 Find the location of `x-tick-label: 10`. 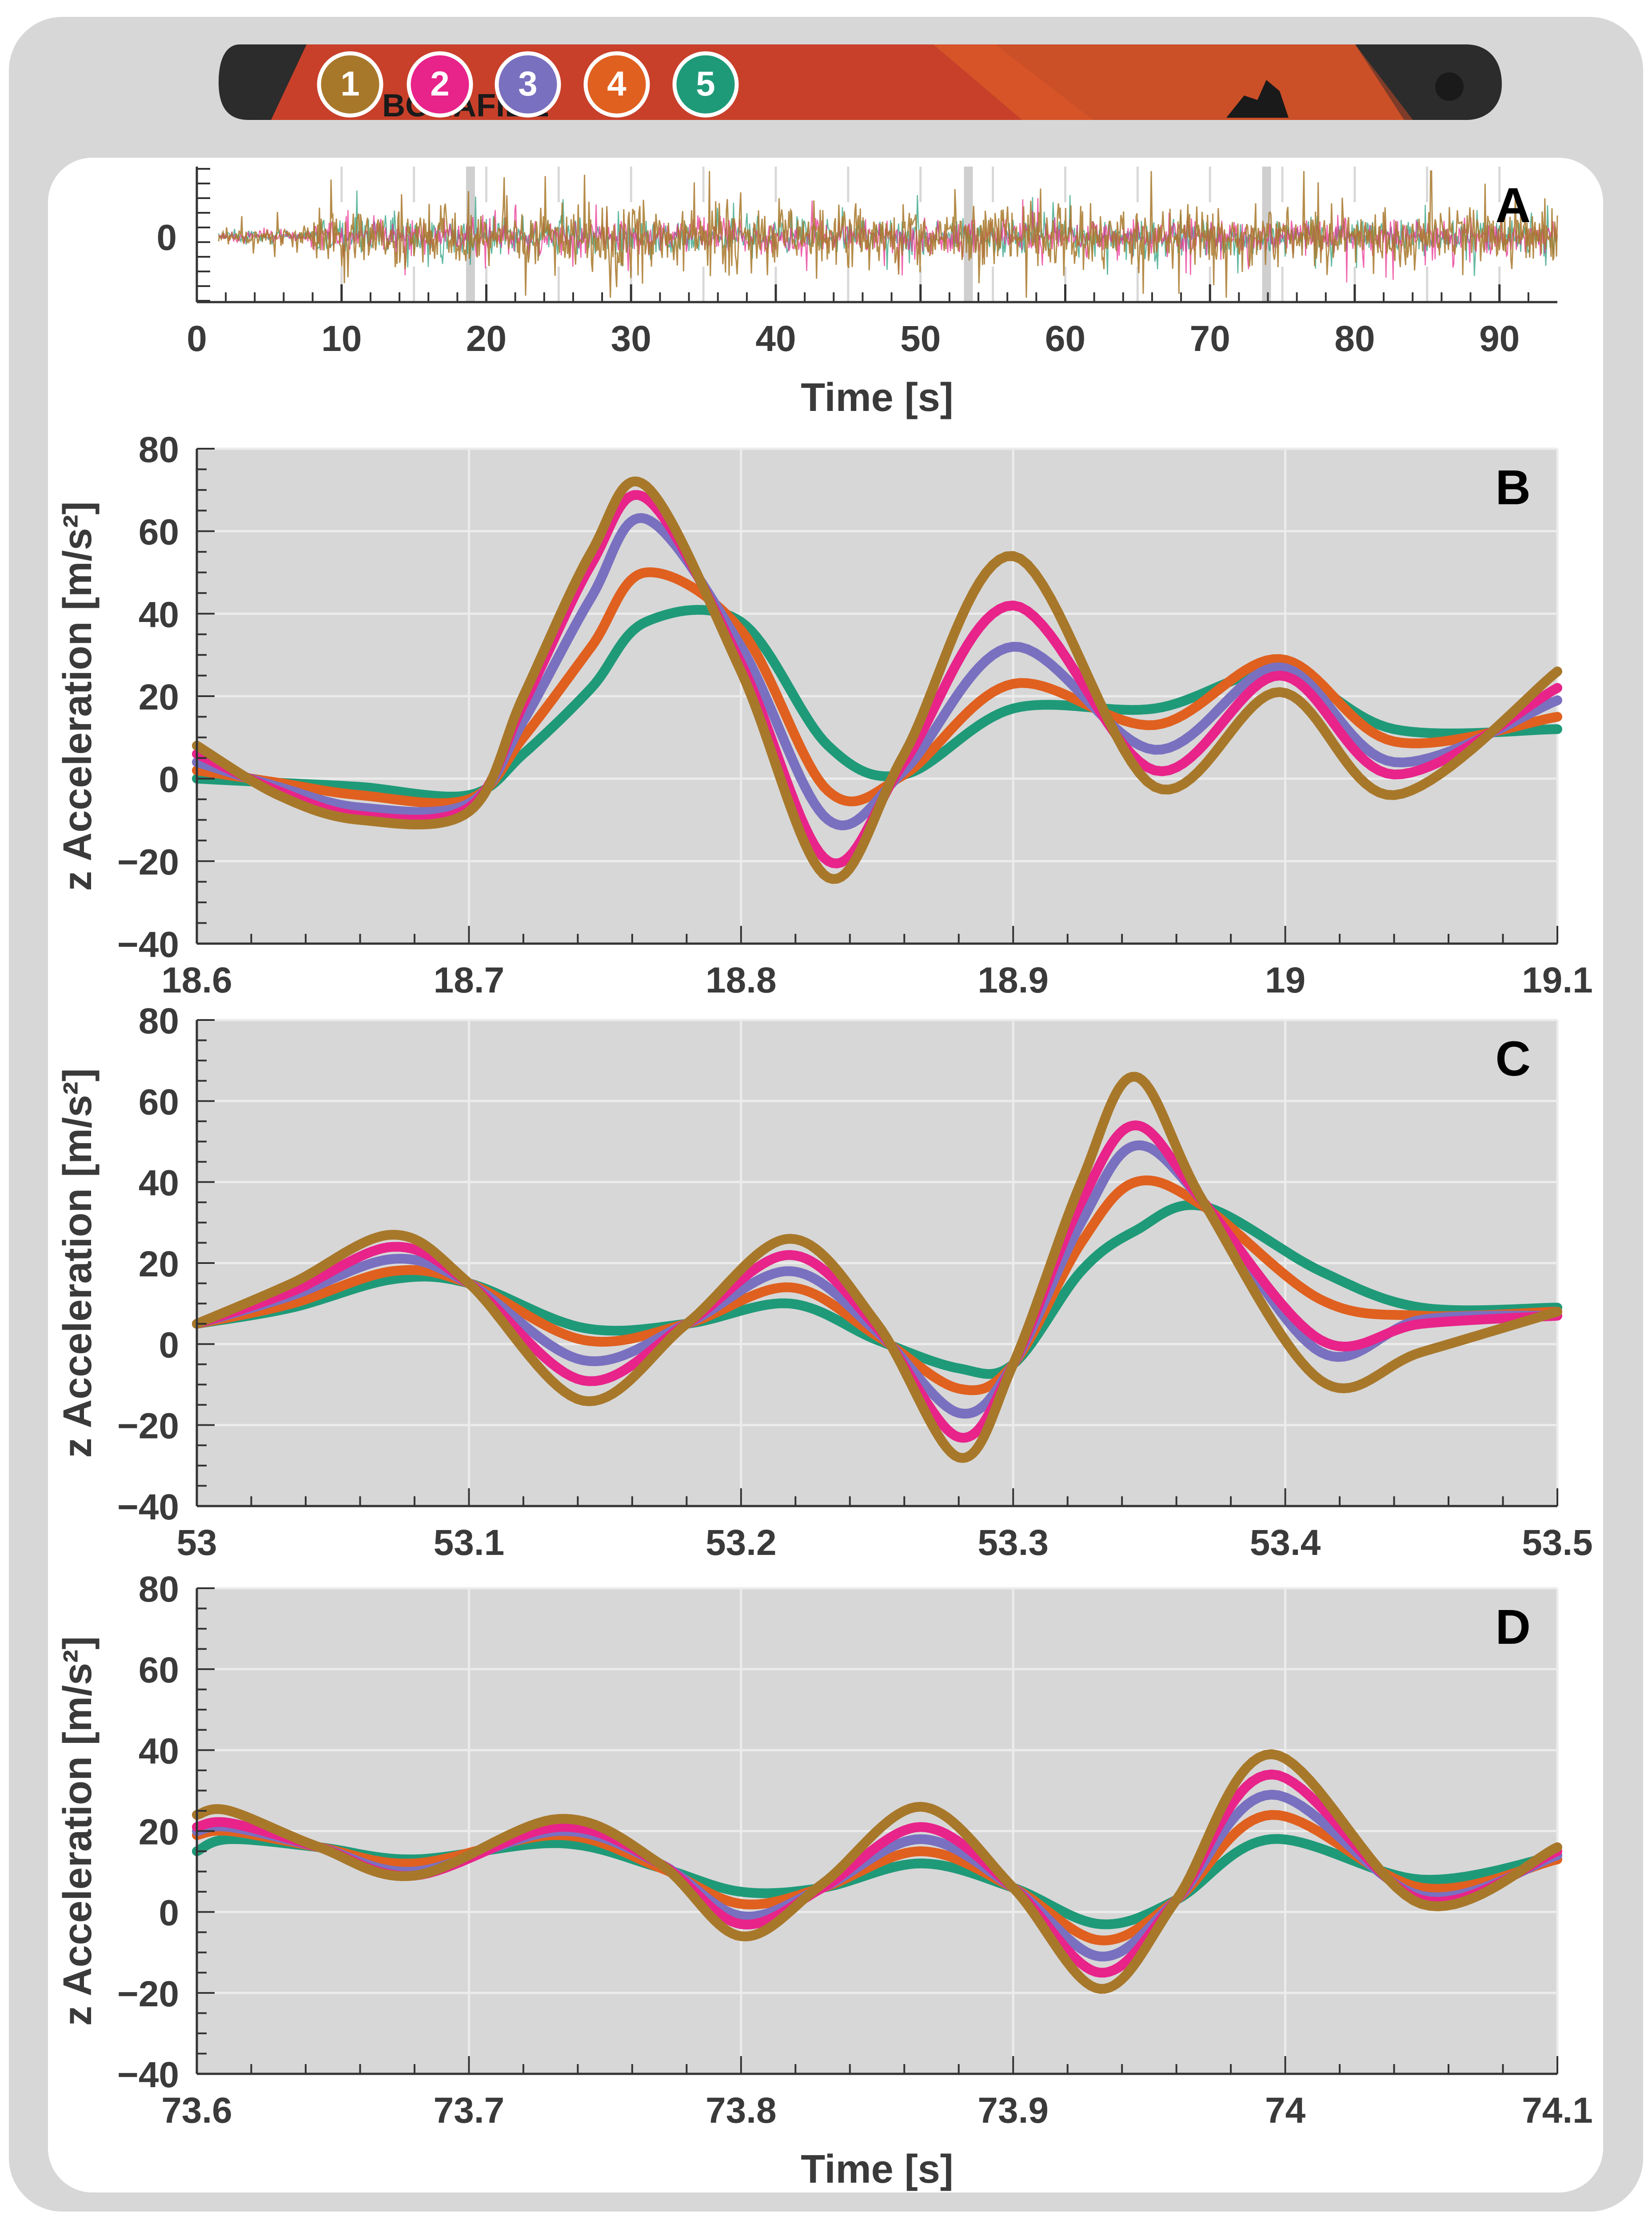

x-tick-label: 10 is located at coordinates (341, 339).